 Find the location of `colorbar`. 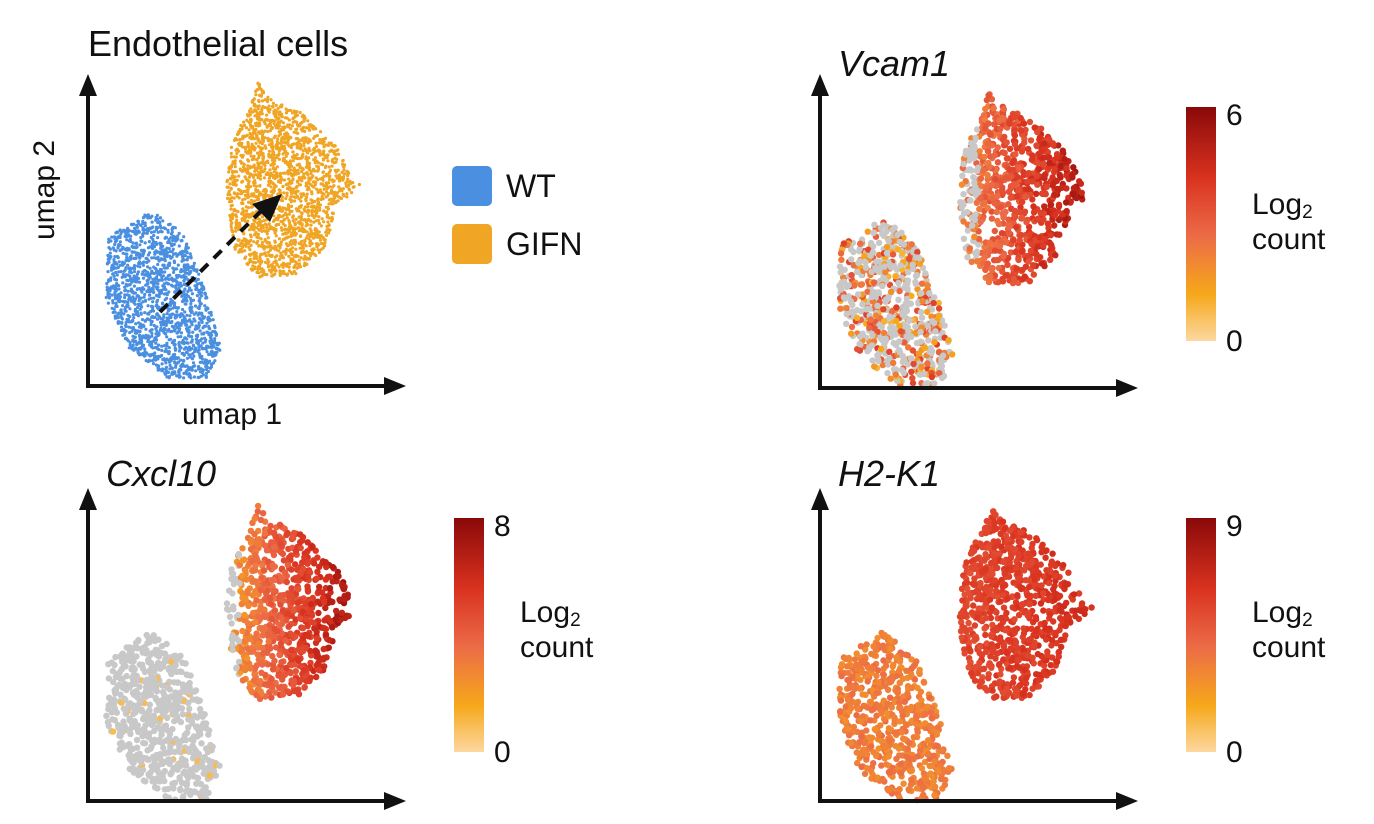

colorbar is located at coordinates (1201, 224).